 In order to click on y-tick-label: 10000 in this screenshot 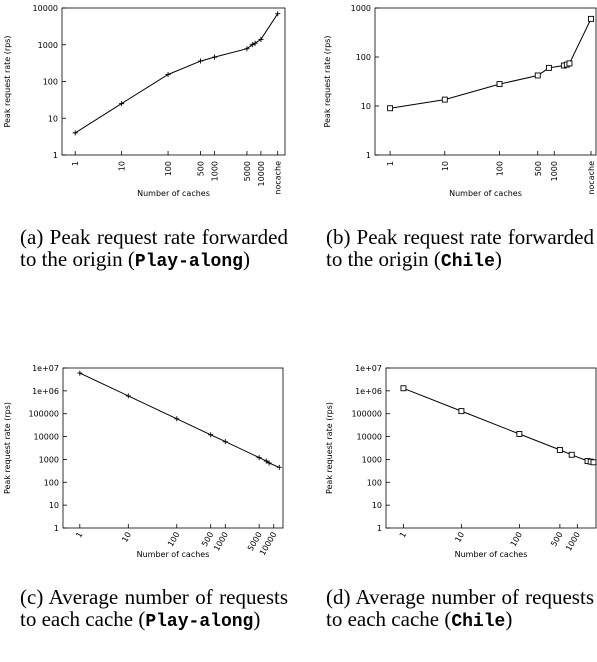, I will do `click(369, 437)`.